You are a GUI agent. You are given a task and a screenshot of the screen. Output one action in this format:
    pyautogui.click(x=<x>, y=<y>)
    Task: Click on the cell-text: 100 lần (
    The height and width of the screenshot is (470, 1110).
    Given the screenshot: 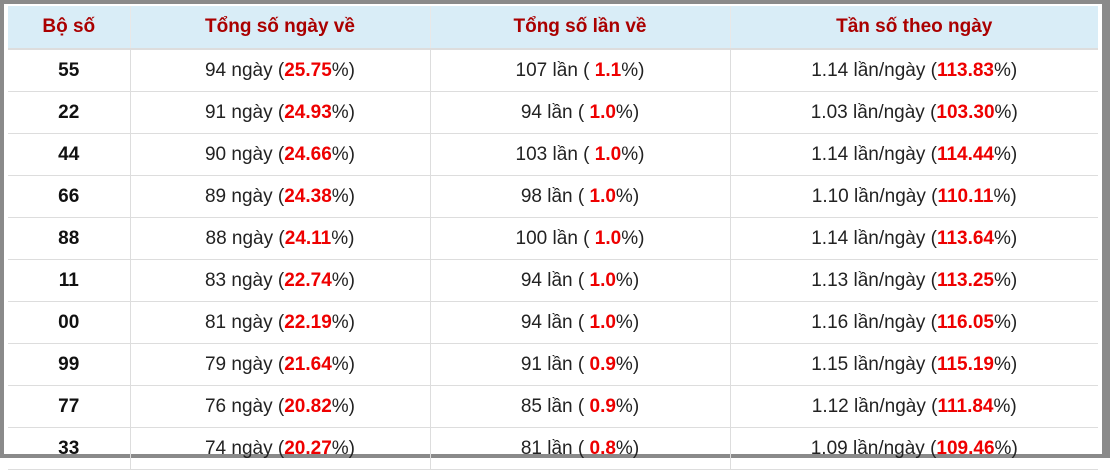 What is the action you would take?
    pyautogui.click(x=555, y=238)
    